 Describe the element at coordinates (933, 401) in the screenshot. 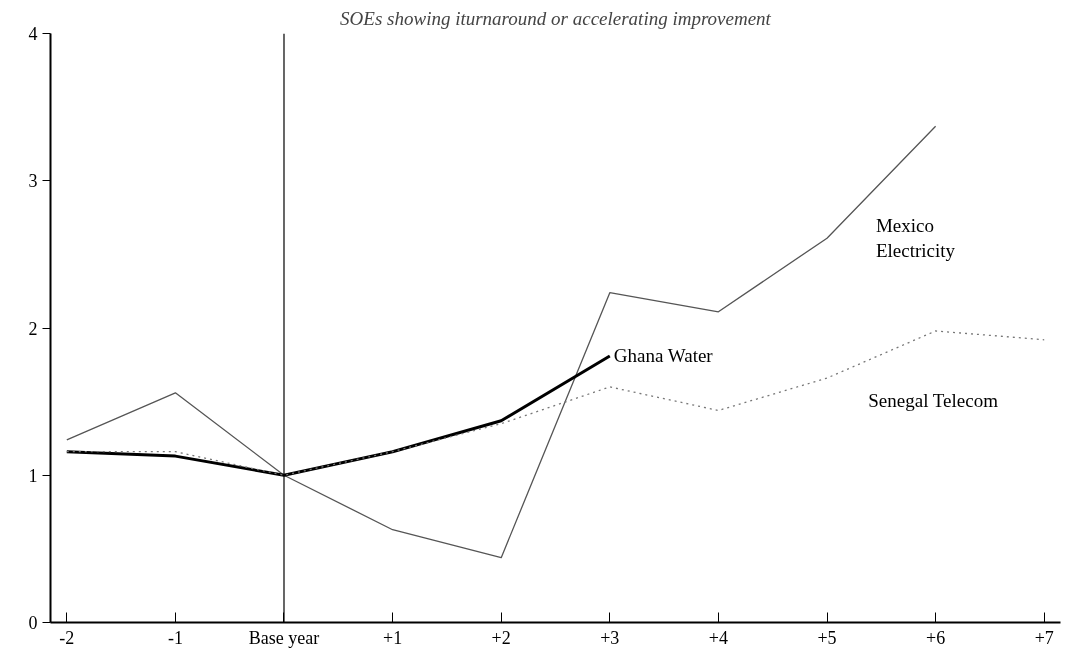

I see `series-label: Senegal Telecom` at that location.